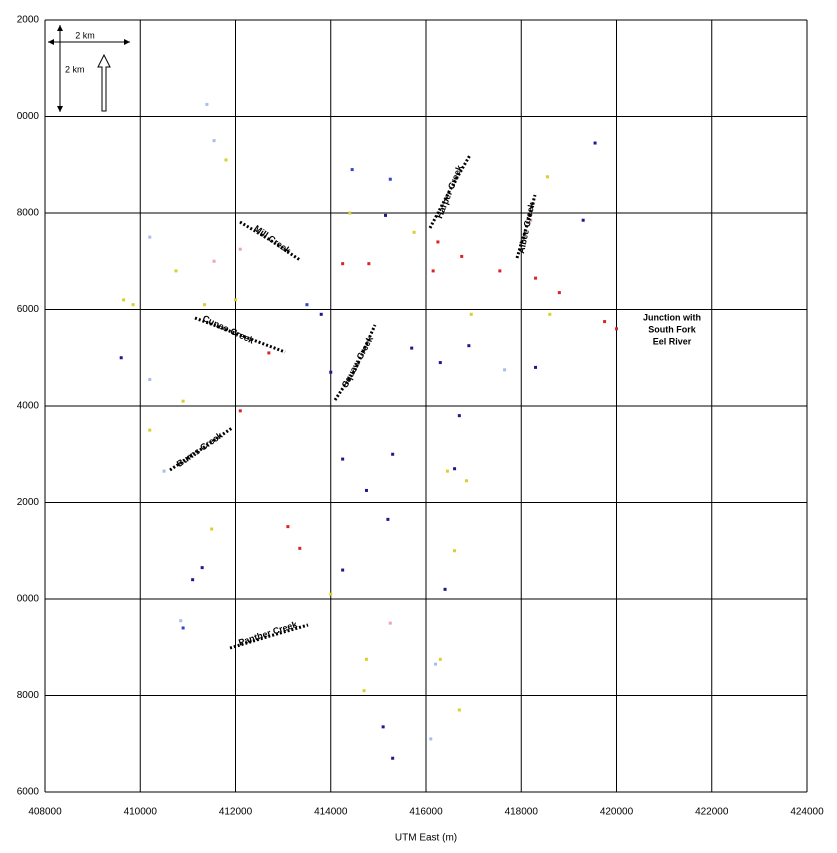 The height and width of the screenshot is (853, 837). Describe the element at coordinates (672, 329) in the screenshot. I see `junction-label: South Fork` at that location.